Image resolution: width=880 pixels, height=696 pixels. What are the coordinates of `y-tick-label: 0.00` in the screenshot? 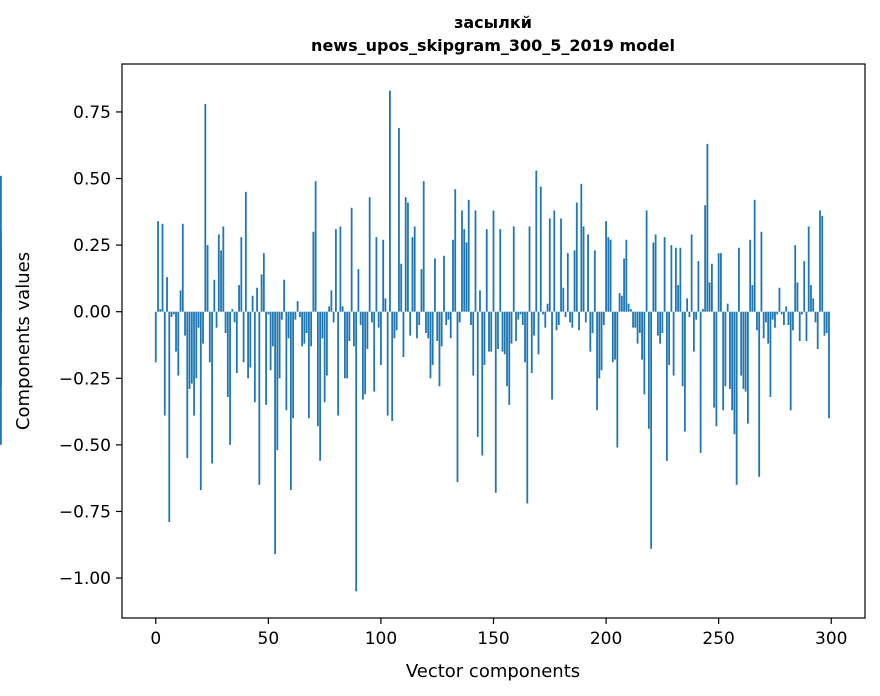 It's located at (92, 313).